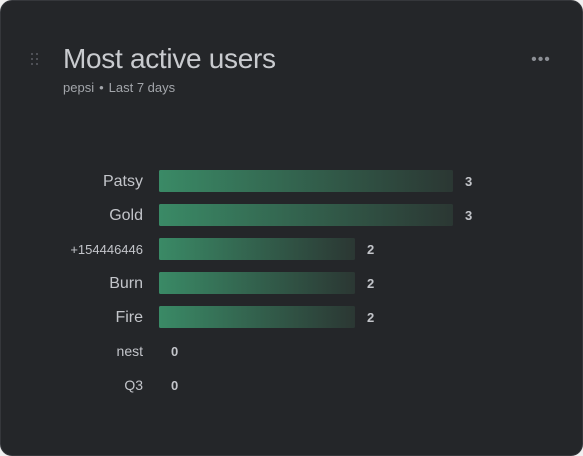 The width and height of the screenshot is (583, 456). What do you see at coordinates (79, 87) in the screenshot?
I see `project-name: pepsi` at bounding box center [79, 87].